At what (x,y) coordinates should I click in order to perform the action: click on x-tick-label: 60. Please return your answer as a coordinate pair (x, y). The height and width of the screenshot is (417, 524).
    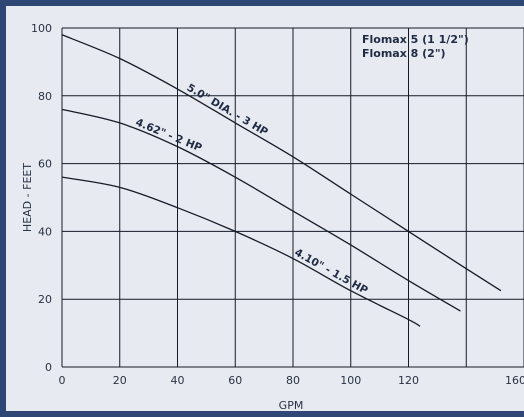
    Looking at the image, I should click on (235, 380).